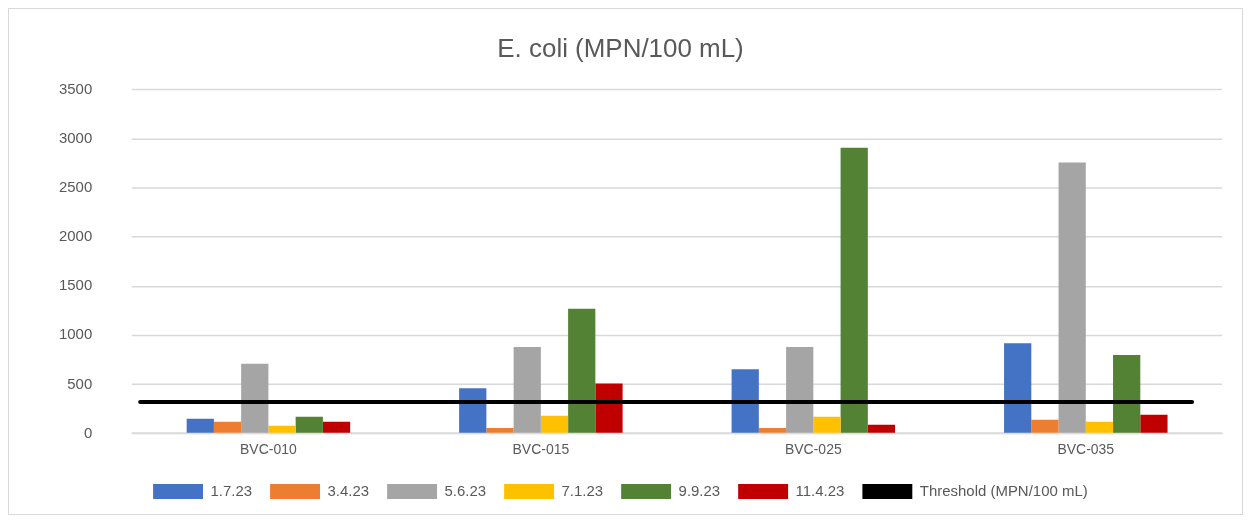  Describe the element at coordinates (75, 334) in the screenshot. I see `y-tick-label: 1000` at that location.